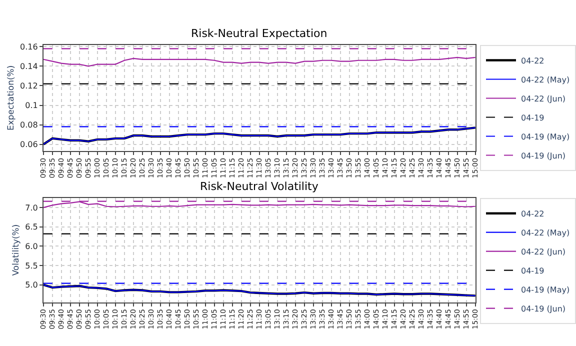 The width and height of the screenshot is (576, 346). Describe the element at coordinates (259, 33) in the screenshot. I see `chart-title: Risk-Neutral Expectation` at that location.